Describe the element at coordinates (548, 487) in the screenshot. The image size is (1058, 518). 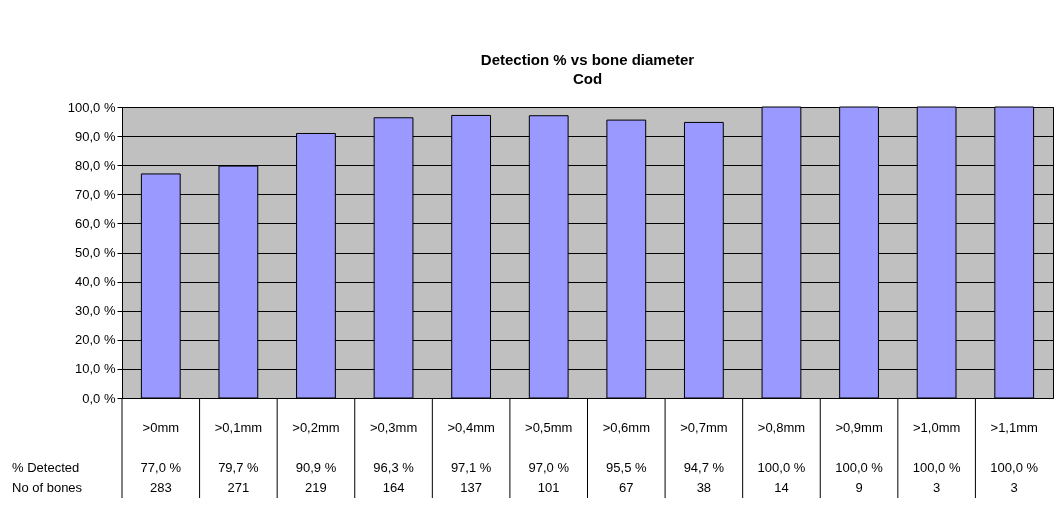
I see `text: 101` at that location.